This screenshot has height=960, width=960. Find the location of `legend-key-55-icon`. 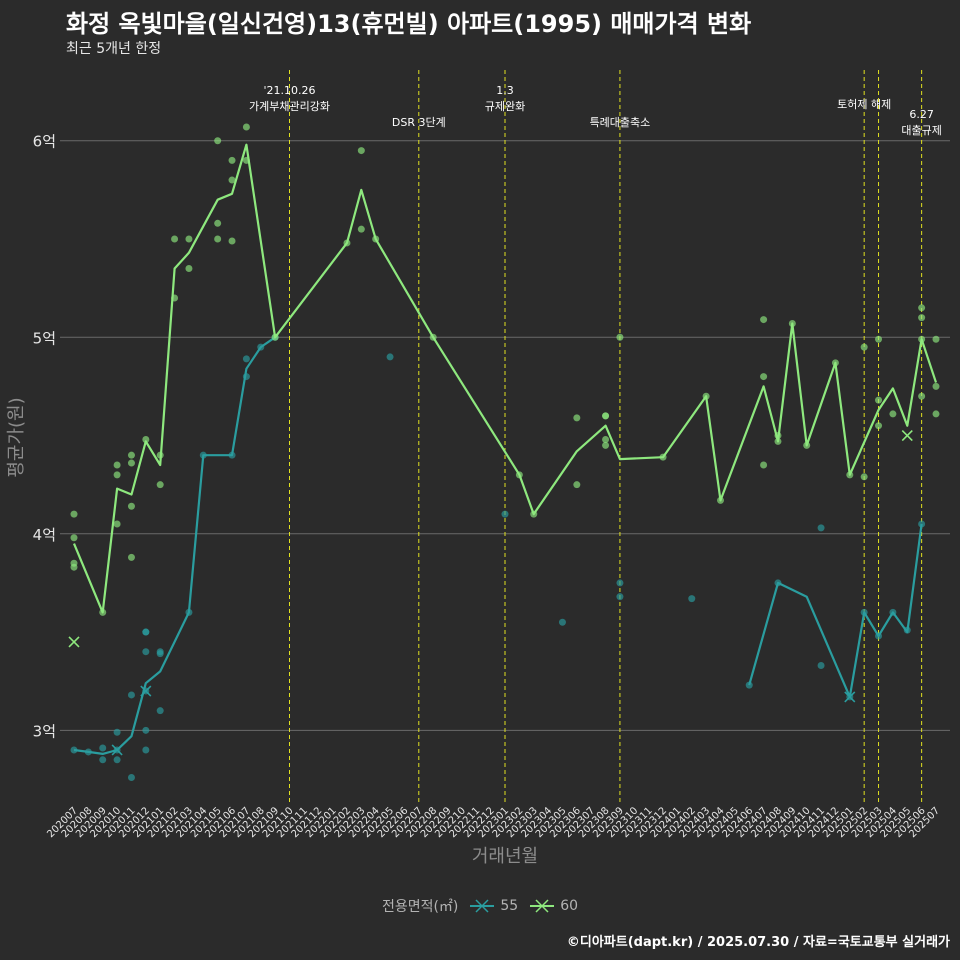

legend-key-55-icon is located at coordinates (482, 906).